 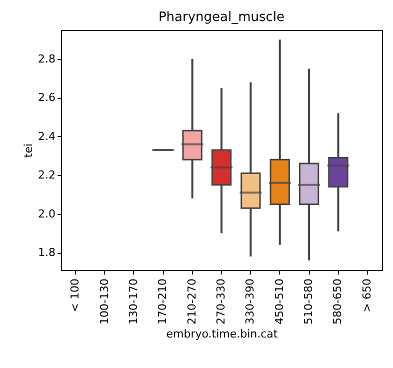 I want to click on y-tick-label: 2.8, so click(x=47, y=59).